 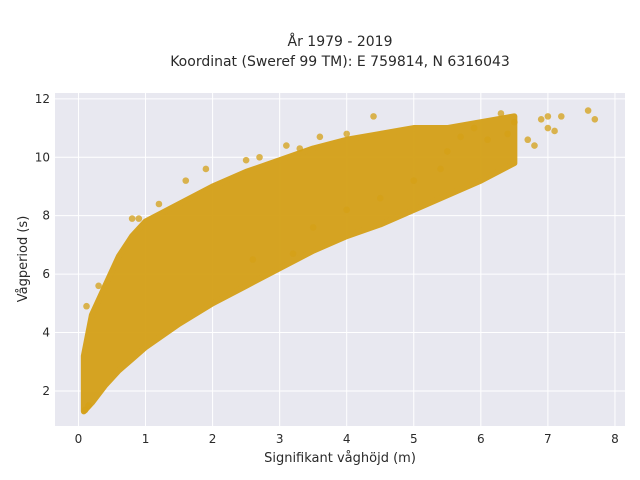 What do you see at coordinates (414, 439) in the screenshot?
I see `x-tick-label: 5` at bounding box center [414, 439].